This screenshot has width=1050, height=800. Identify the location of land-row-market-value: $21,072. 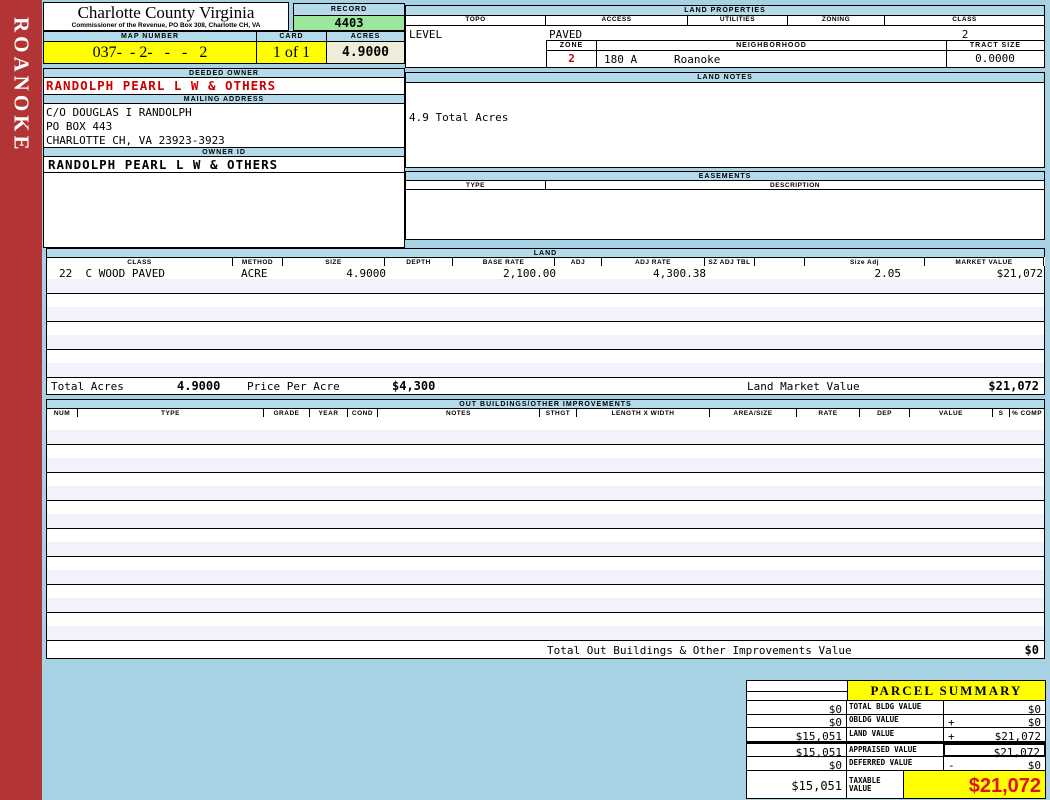
(1019, 273).